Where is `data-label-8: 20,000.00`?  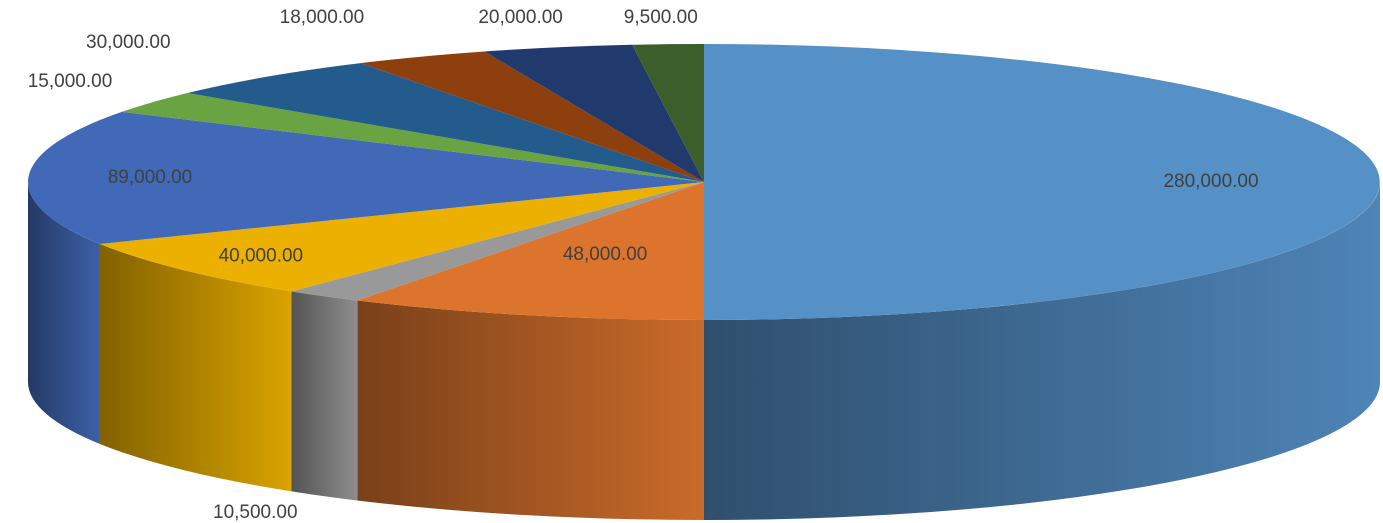 data-label-8: 20,000.00 is located at coordinates (520, 17).